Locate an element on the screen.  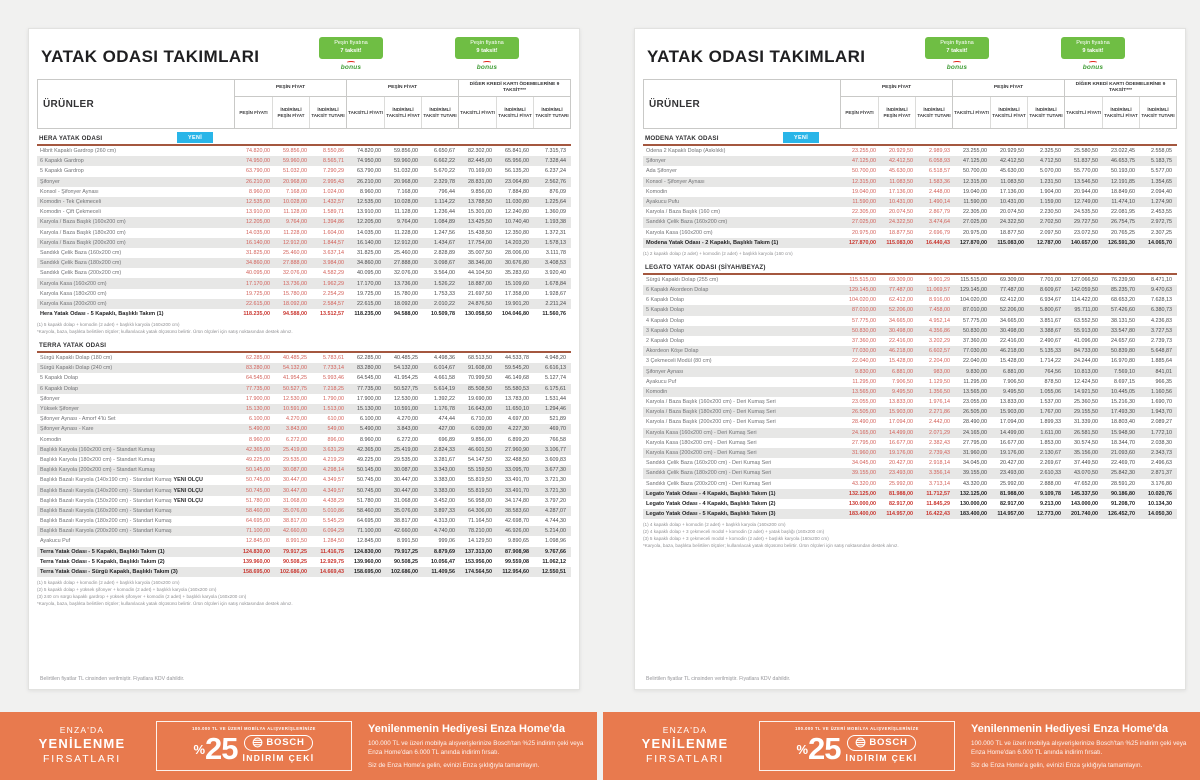
discount-percent: % 25 is located at coordinates (215, 748).